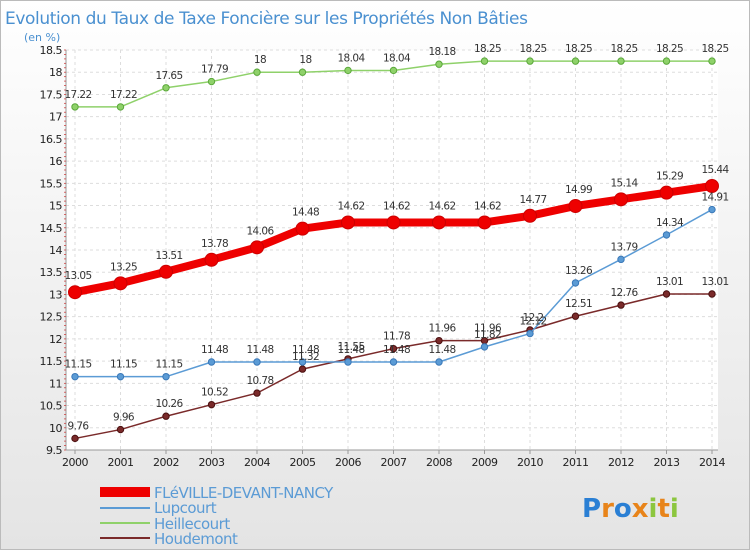 The image size is (750, 550). Describe the element at coordinates (260, 231) in the screenshot. I see `data-label: 14.06` at that location.